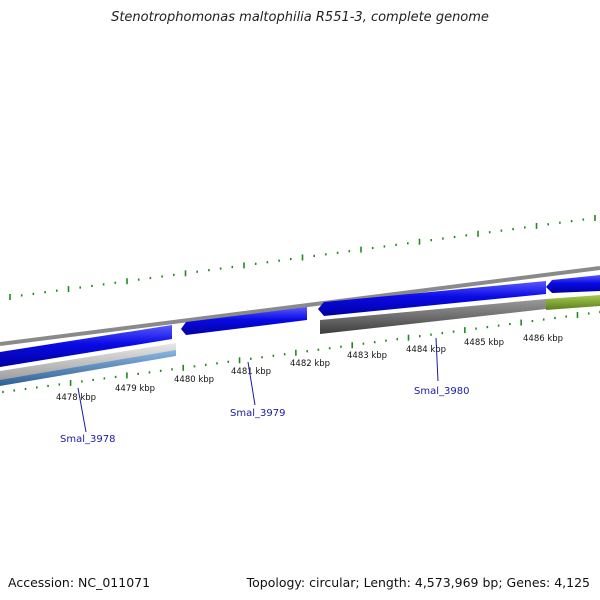 The image size is (600, 600). Describe the element at coordinates (257, 413) in the screenshot. I see `gene-label: Smal_3979` at that location.